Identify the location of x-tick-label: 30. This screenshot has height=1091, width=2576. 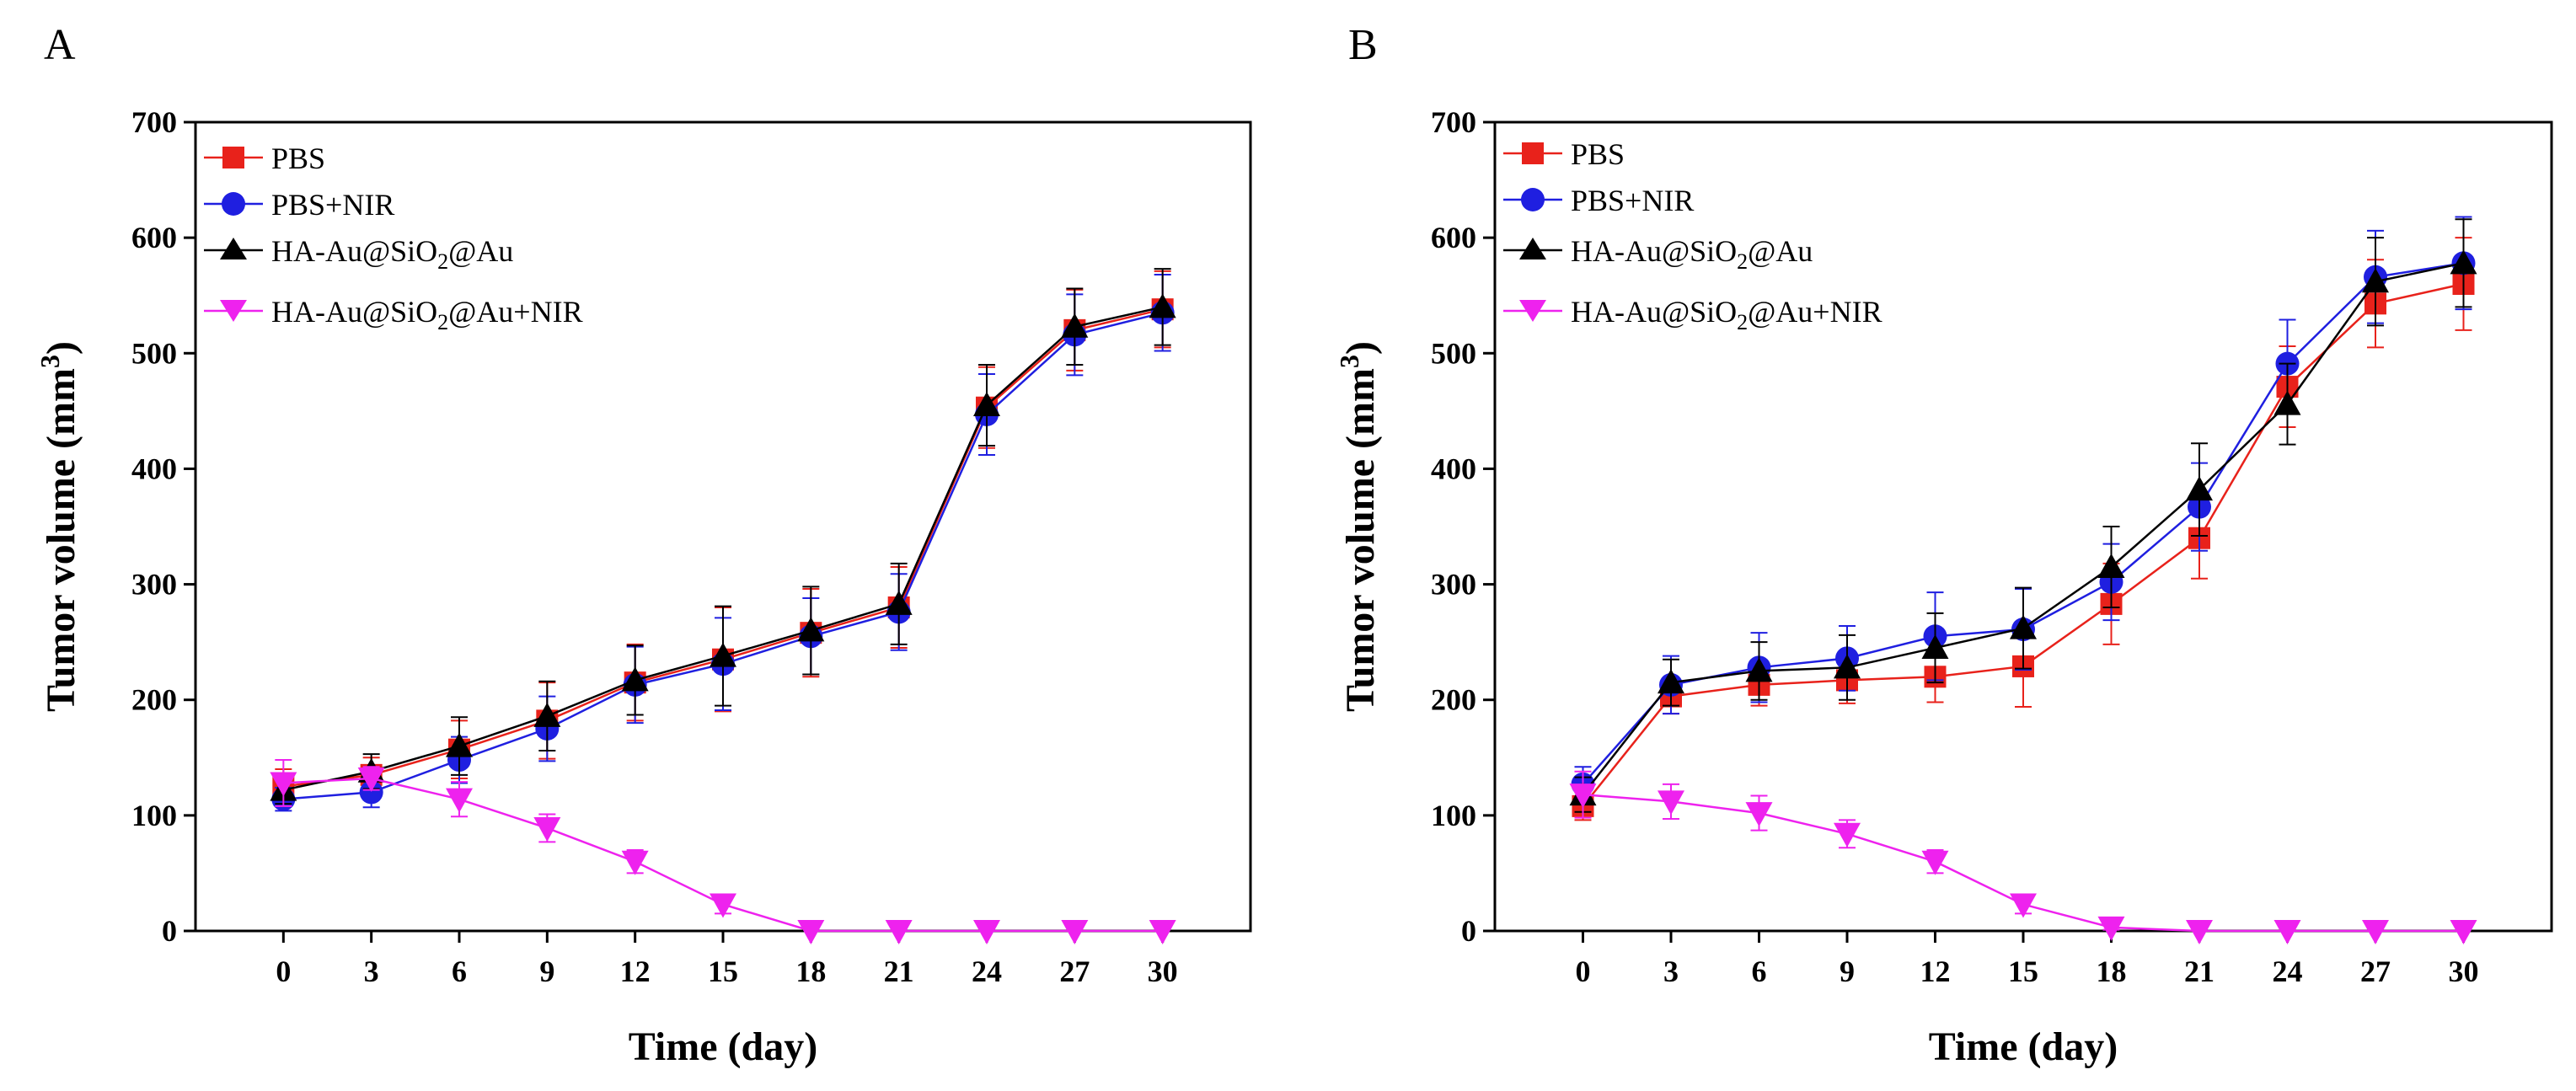
(1163, 971).